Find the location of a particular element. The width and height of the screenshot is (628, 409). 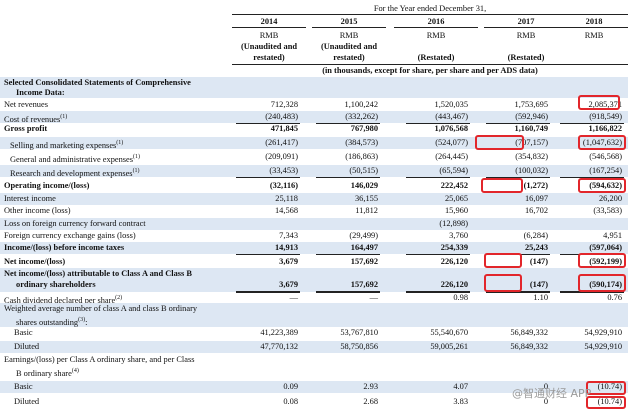

cell-value: (592,946) is located at coordinates (531, 116).